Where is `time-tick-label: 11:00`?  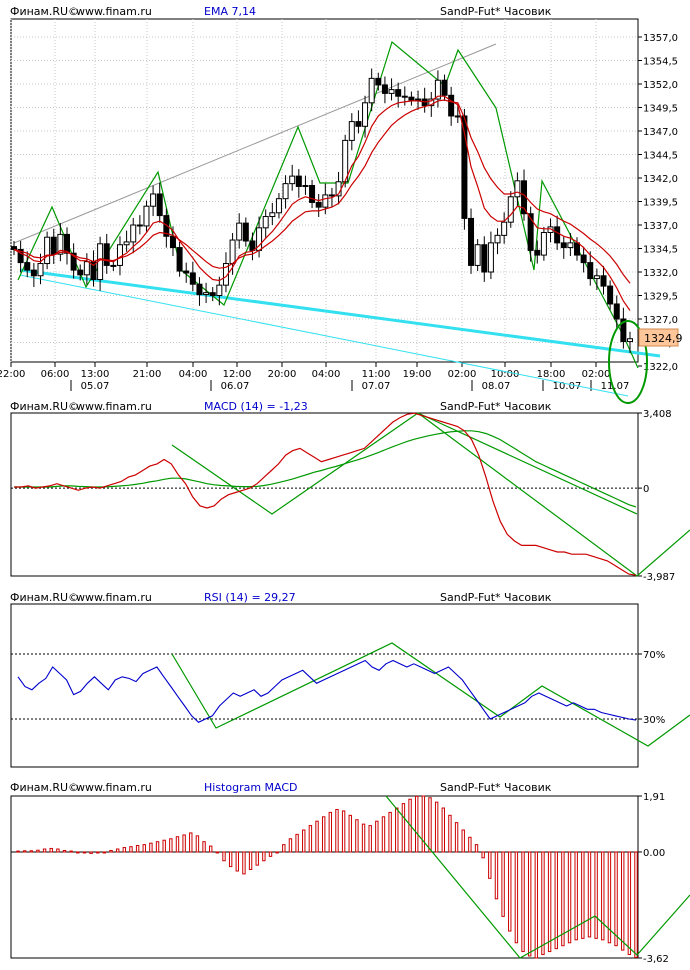
time-tick-label: 11:00 is located at coordinates (376, 374).